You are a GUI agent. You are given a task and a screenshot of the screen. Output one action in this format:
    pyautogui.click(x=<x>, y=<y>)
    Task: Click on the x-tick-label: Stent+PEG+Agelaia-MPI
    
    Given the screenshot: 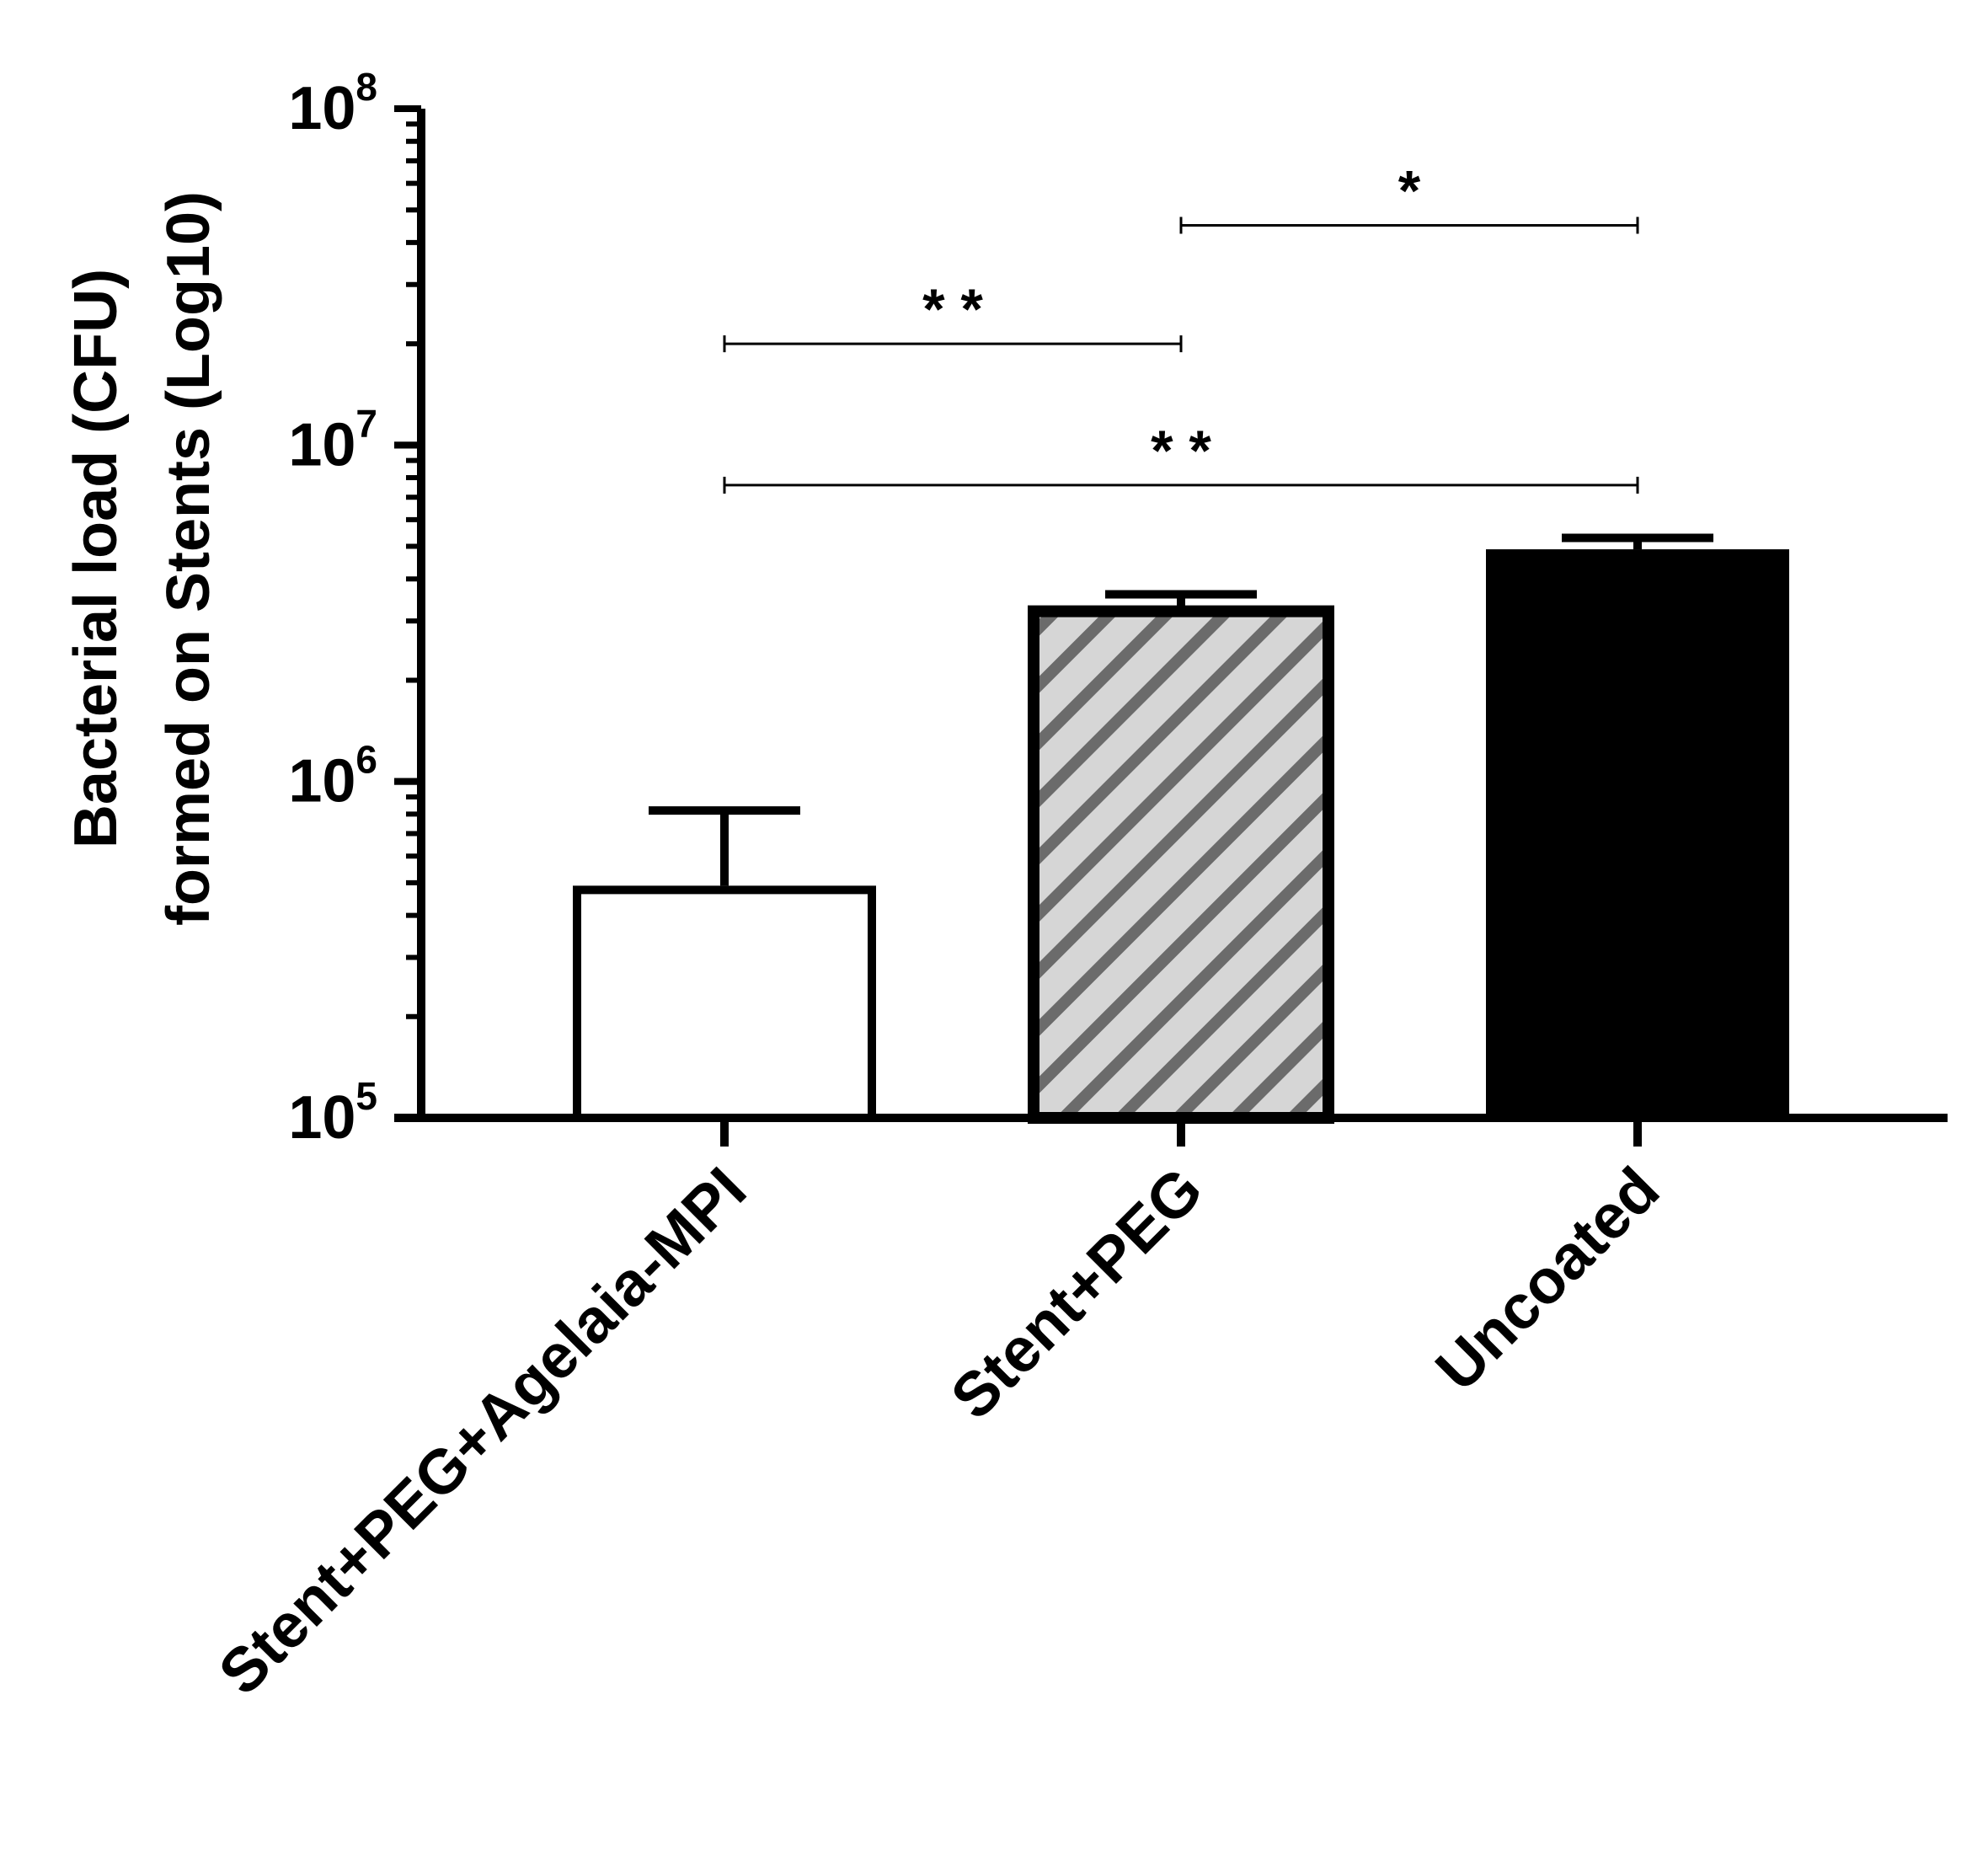 What is the action you would take?
    pyautogui.click(x=483, y=1431)
    